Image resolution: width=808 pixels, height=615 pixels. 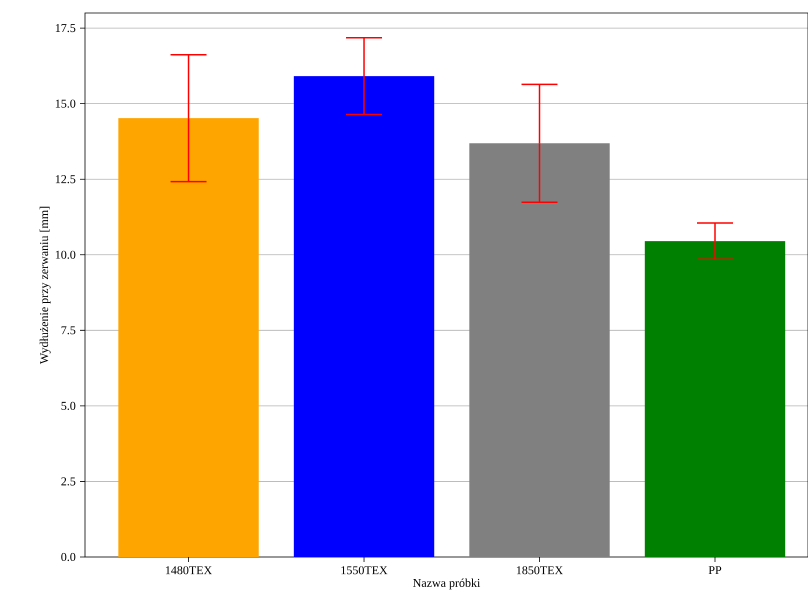 I want to click on y-tick-label: 15.0, so click(x=66, y=104).